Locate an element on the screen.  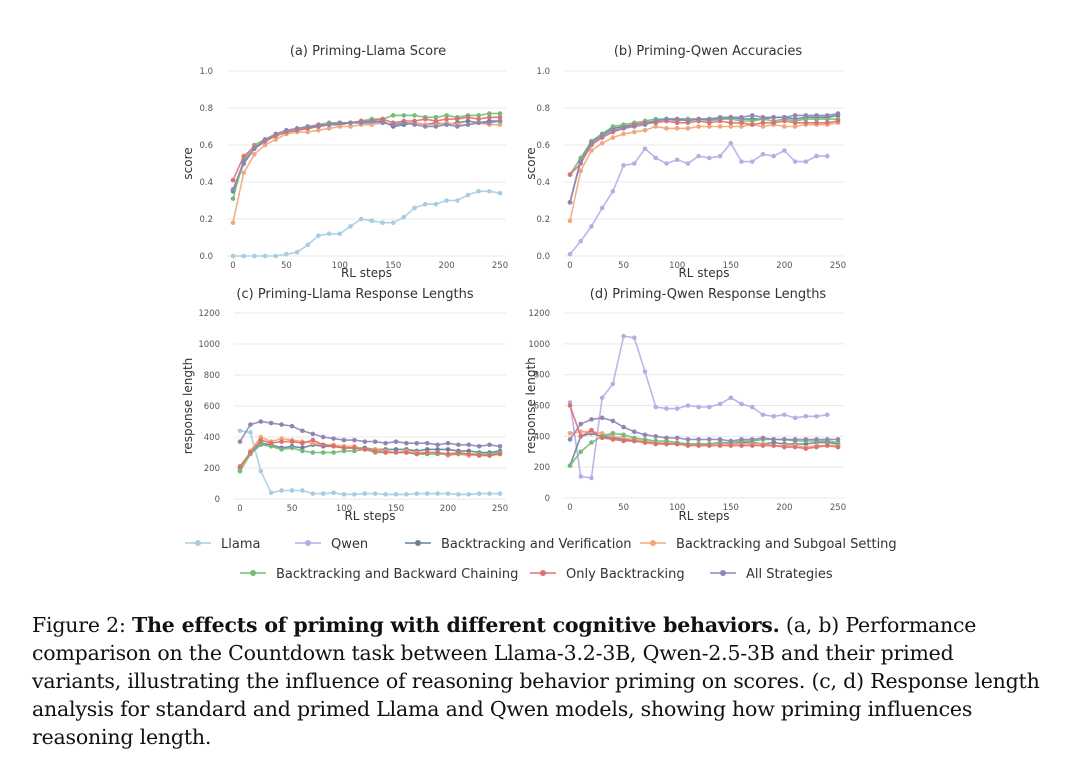
x-tick-label: 150 is located at coordinates (731, 266).